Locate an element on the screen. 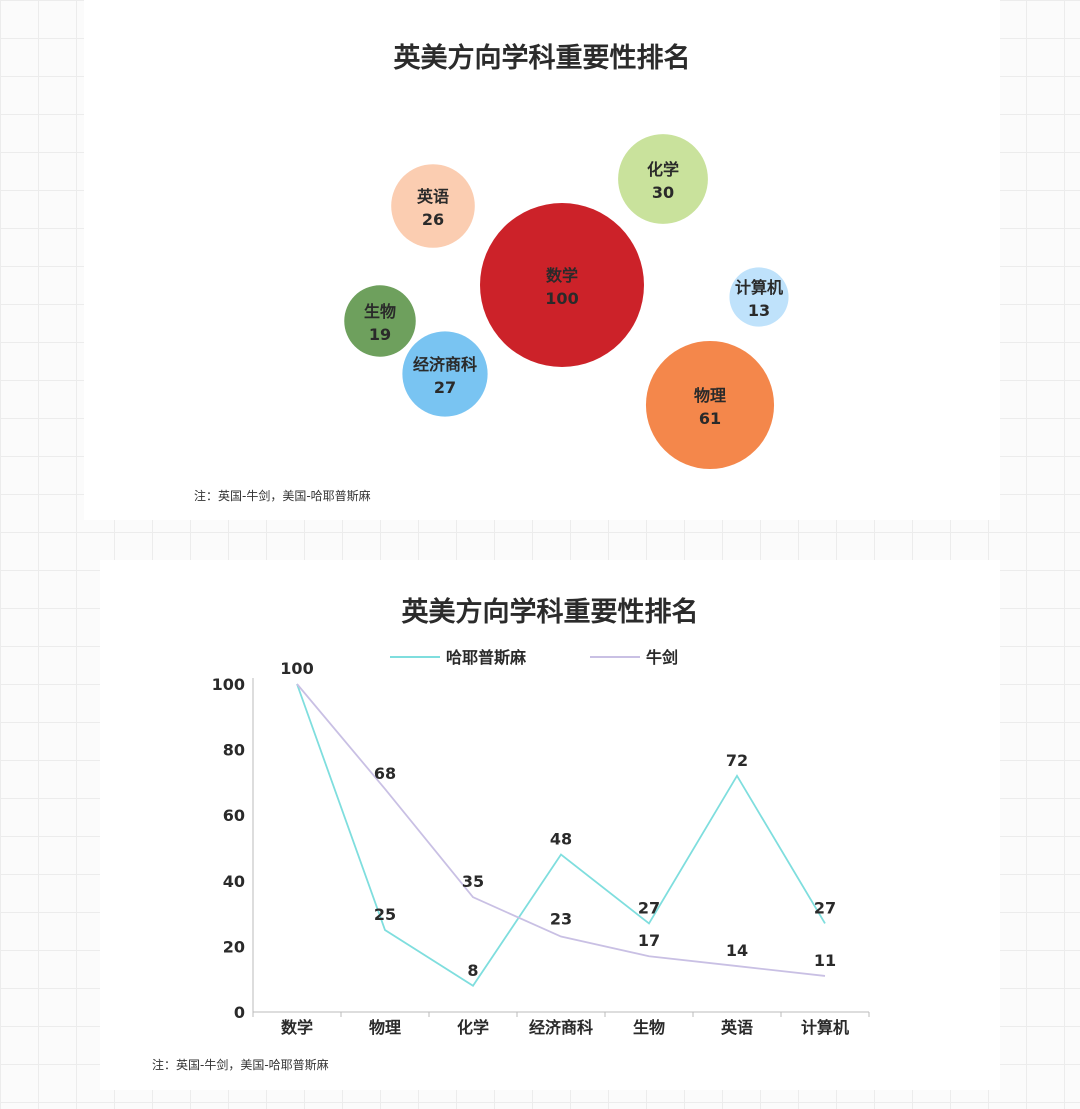 Image resolution: width=1080 pixels, height=1109 pixels. line-chart-title: 英美方向学科重要性排名 is located at coordinates (550, 612).